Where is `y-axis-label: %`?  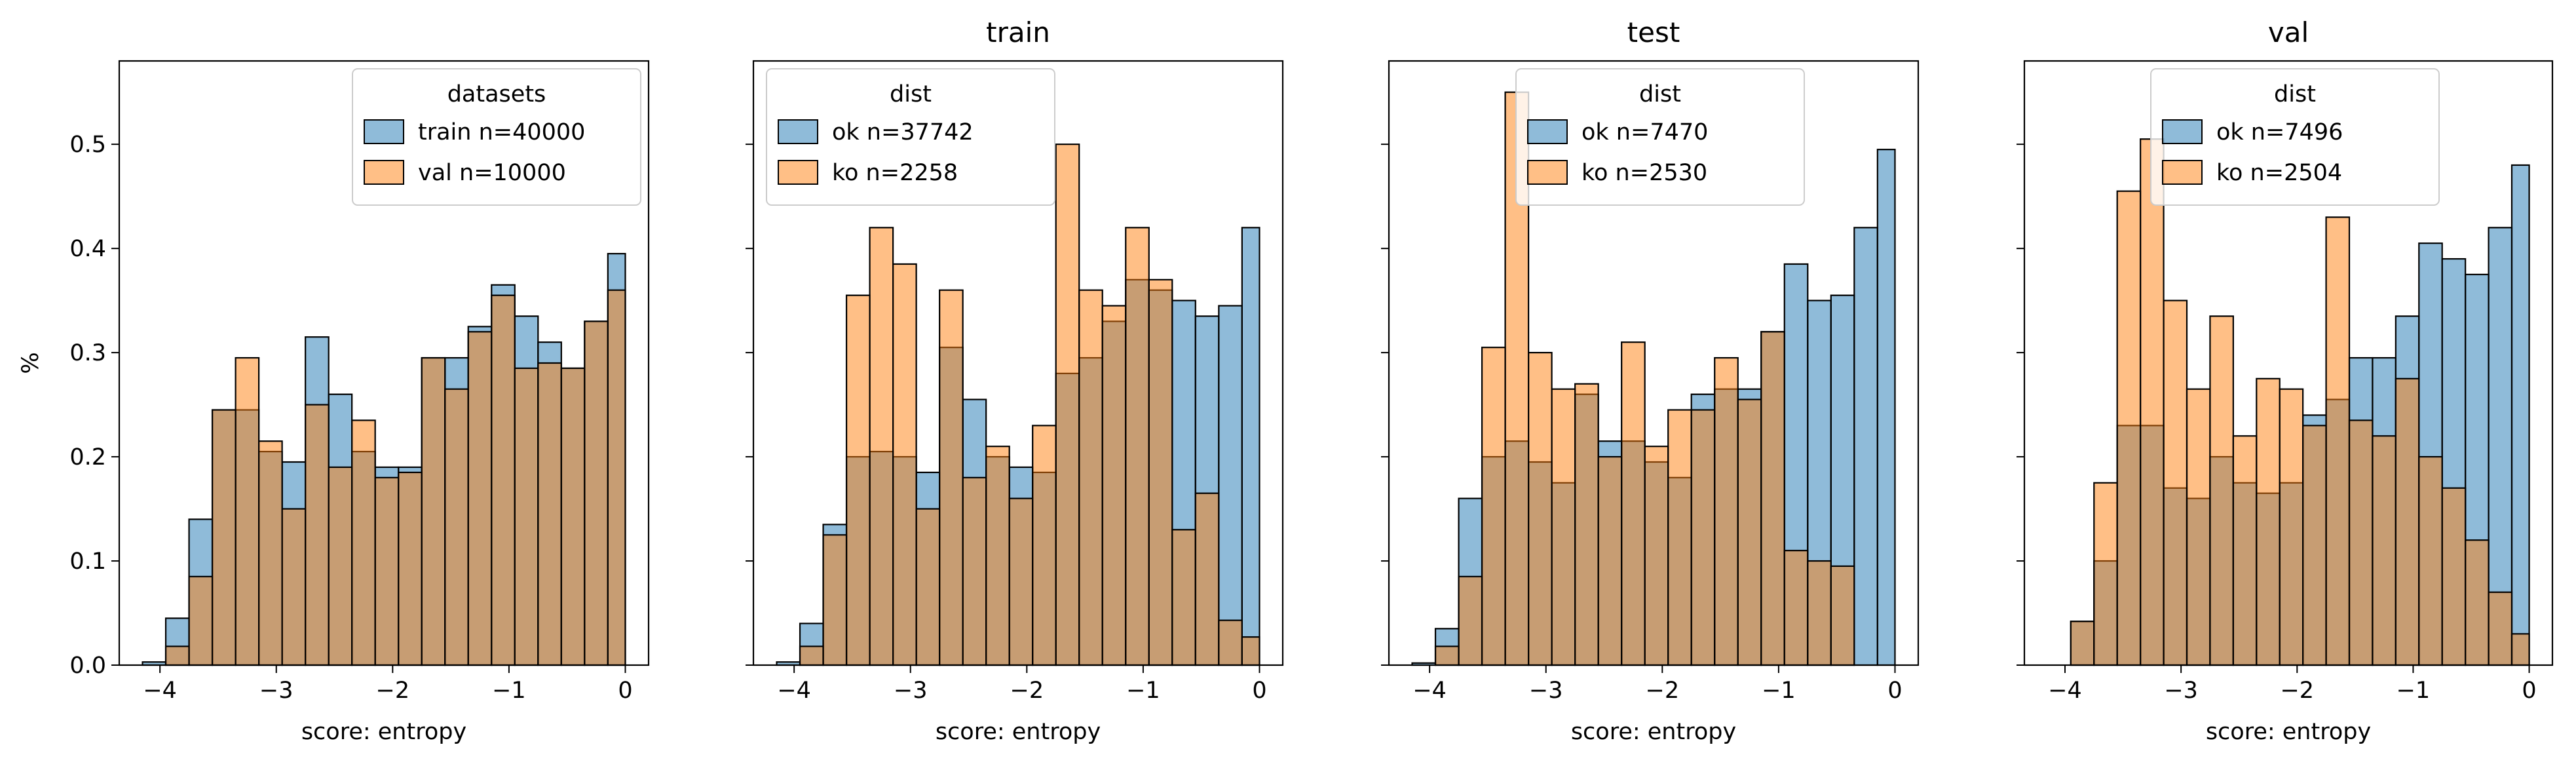
y-axis-label: % is located at coordinates (31, 363).